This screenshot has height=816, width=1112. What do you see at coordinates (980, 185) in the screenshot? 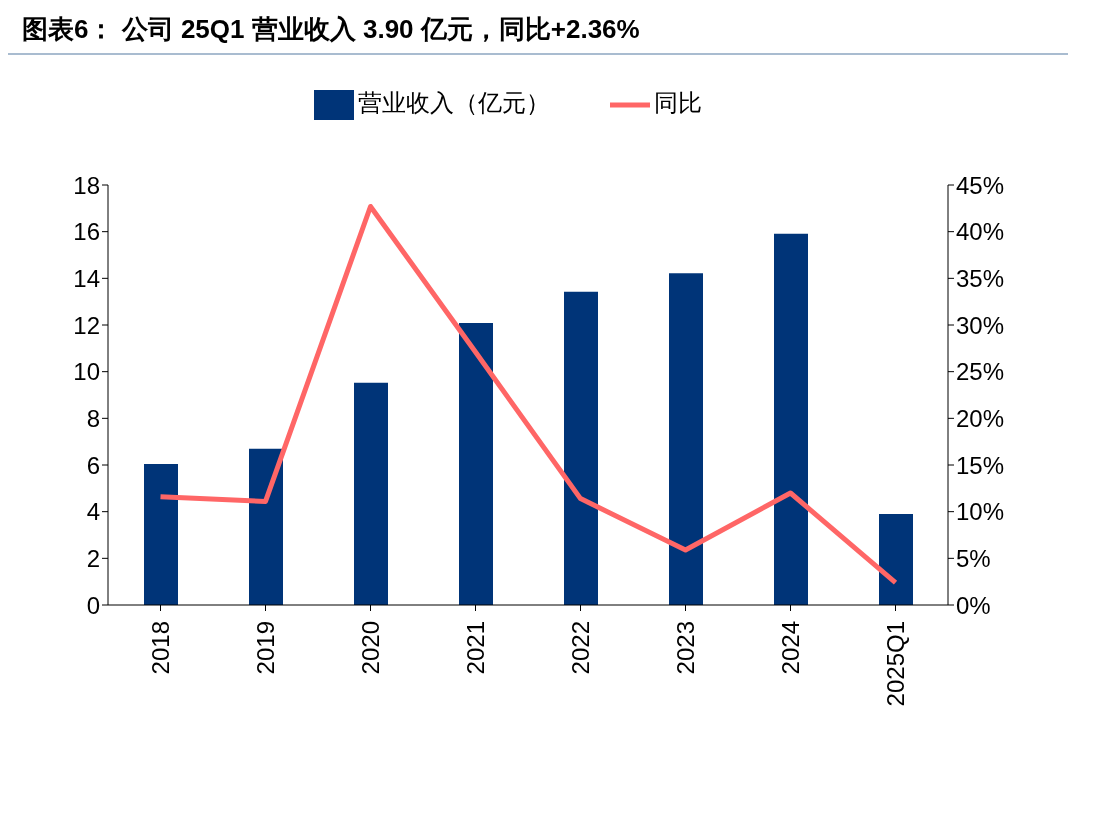
I see `y2-tick-label: 45%` at bounding box center [980, 185].